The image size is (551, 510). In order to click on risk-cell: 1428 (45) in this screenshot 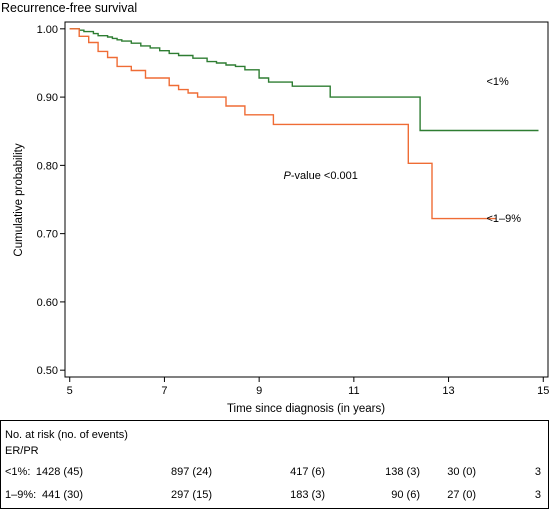, I will do `click(59, 472)`.